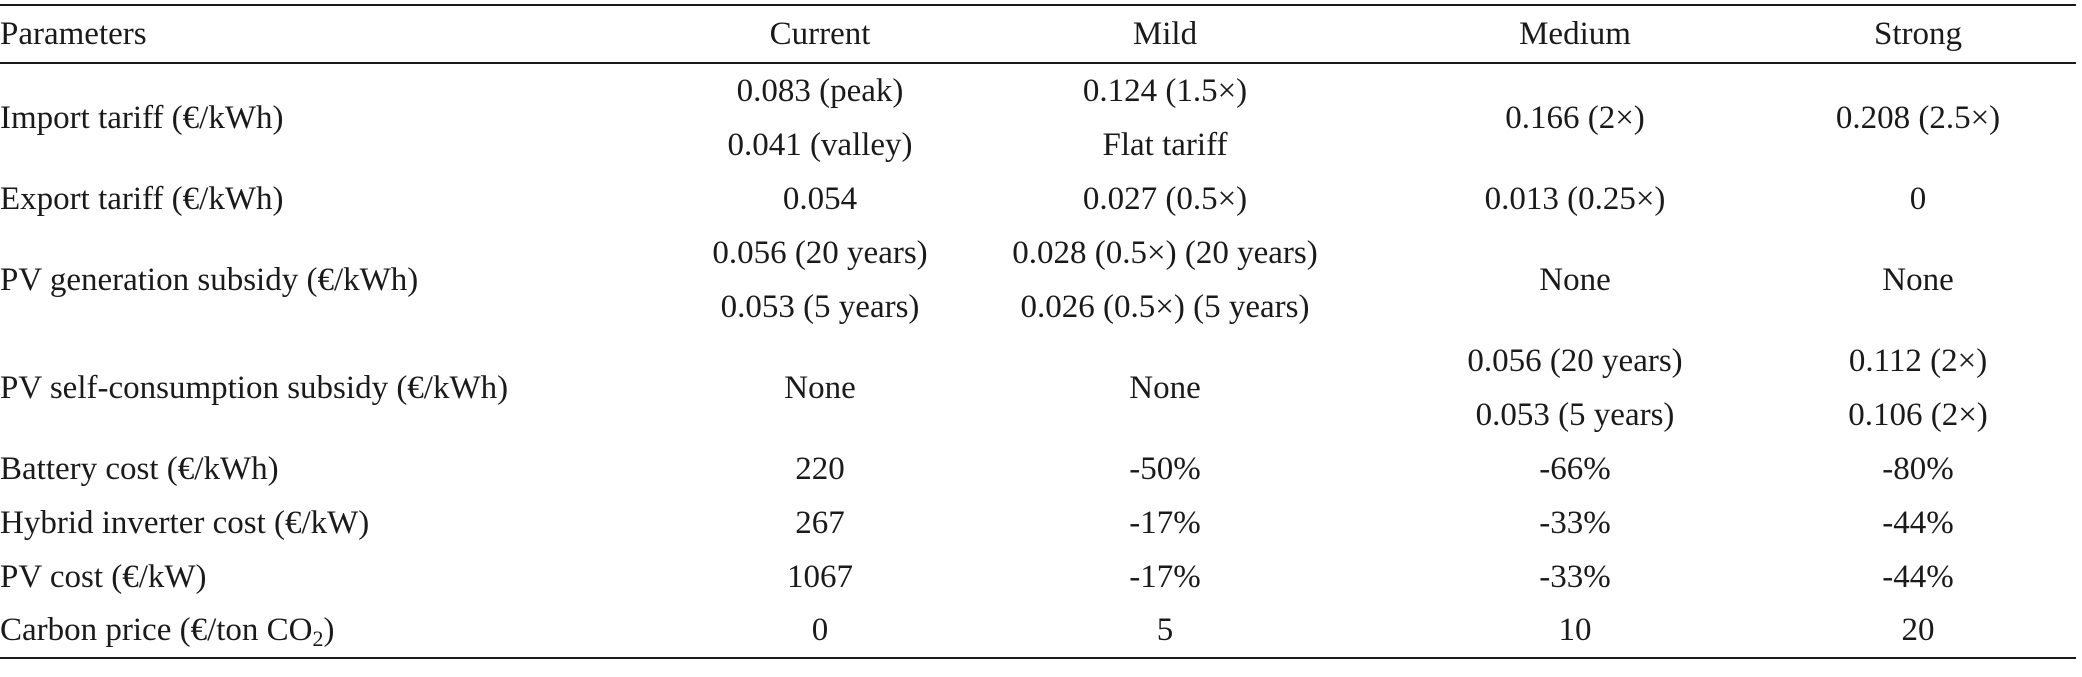 Image resolution: width=2082 pixels, height=677 pixels. I want to click on cell-value: 0.208 (2.5×), so click(1918, 117).